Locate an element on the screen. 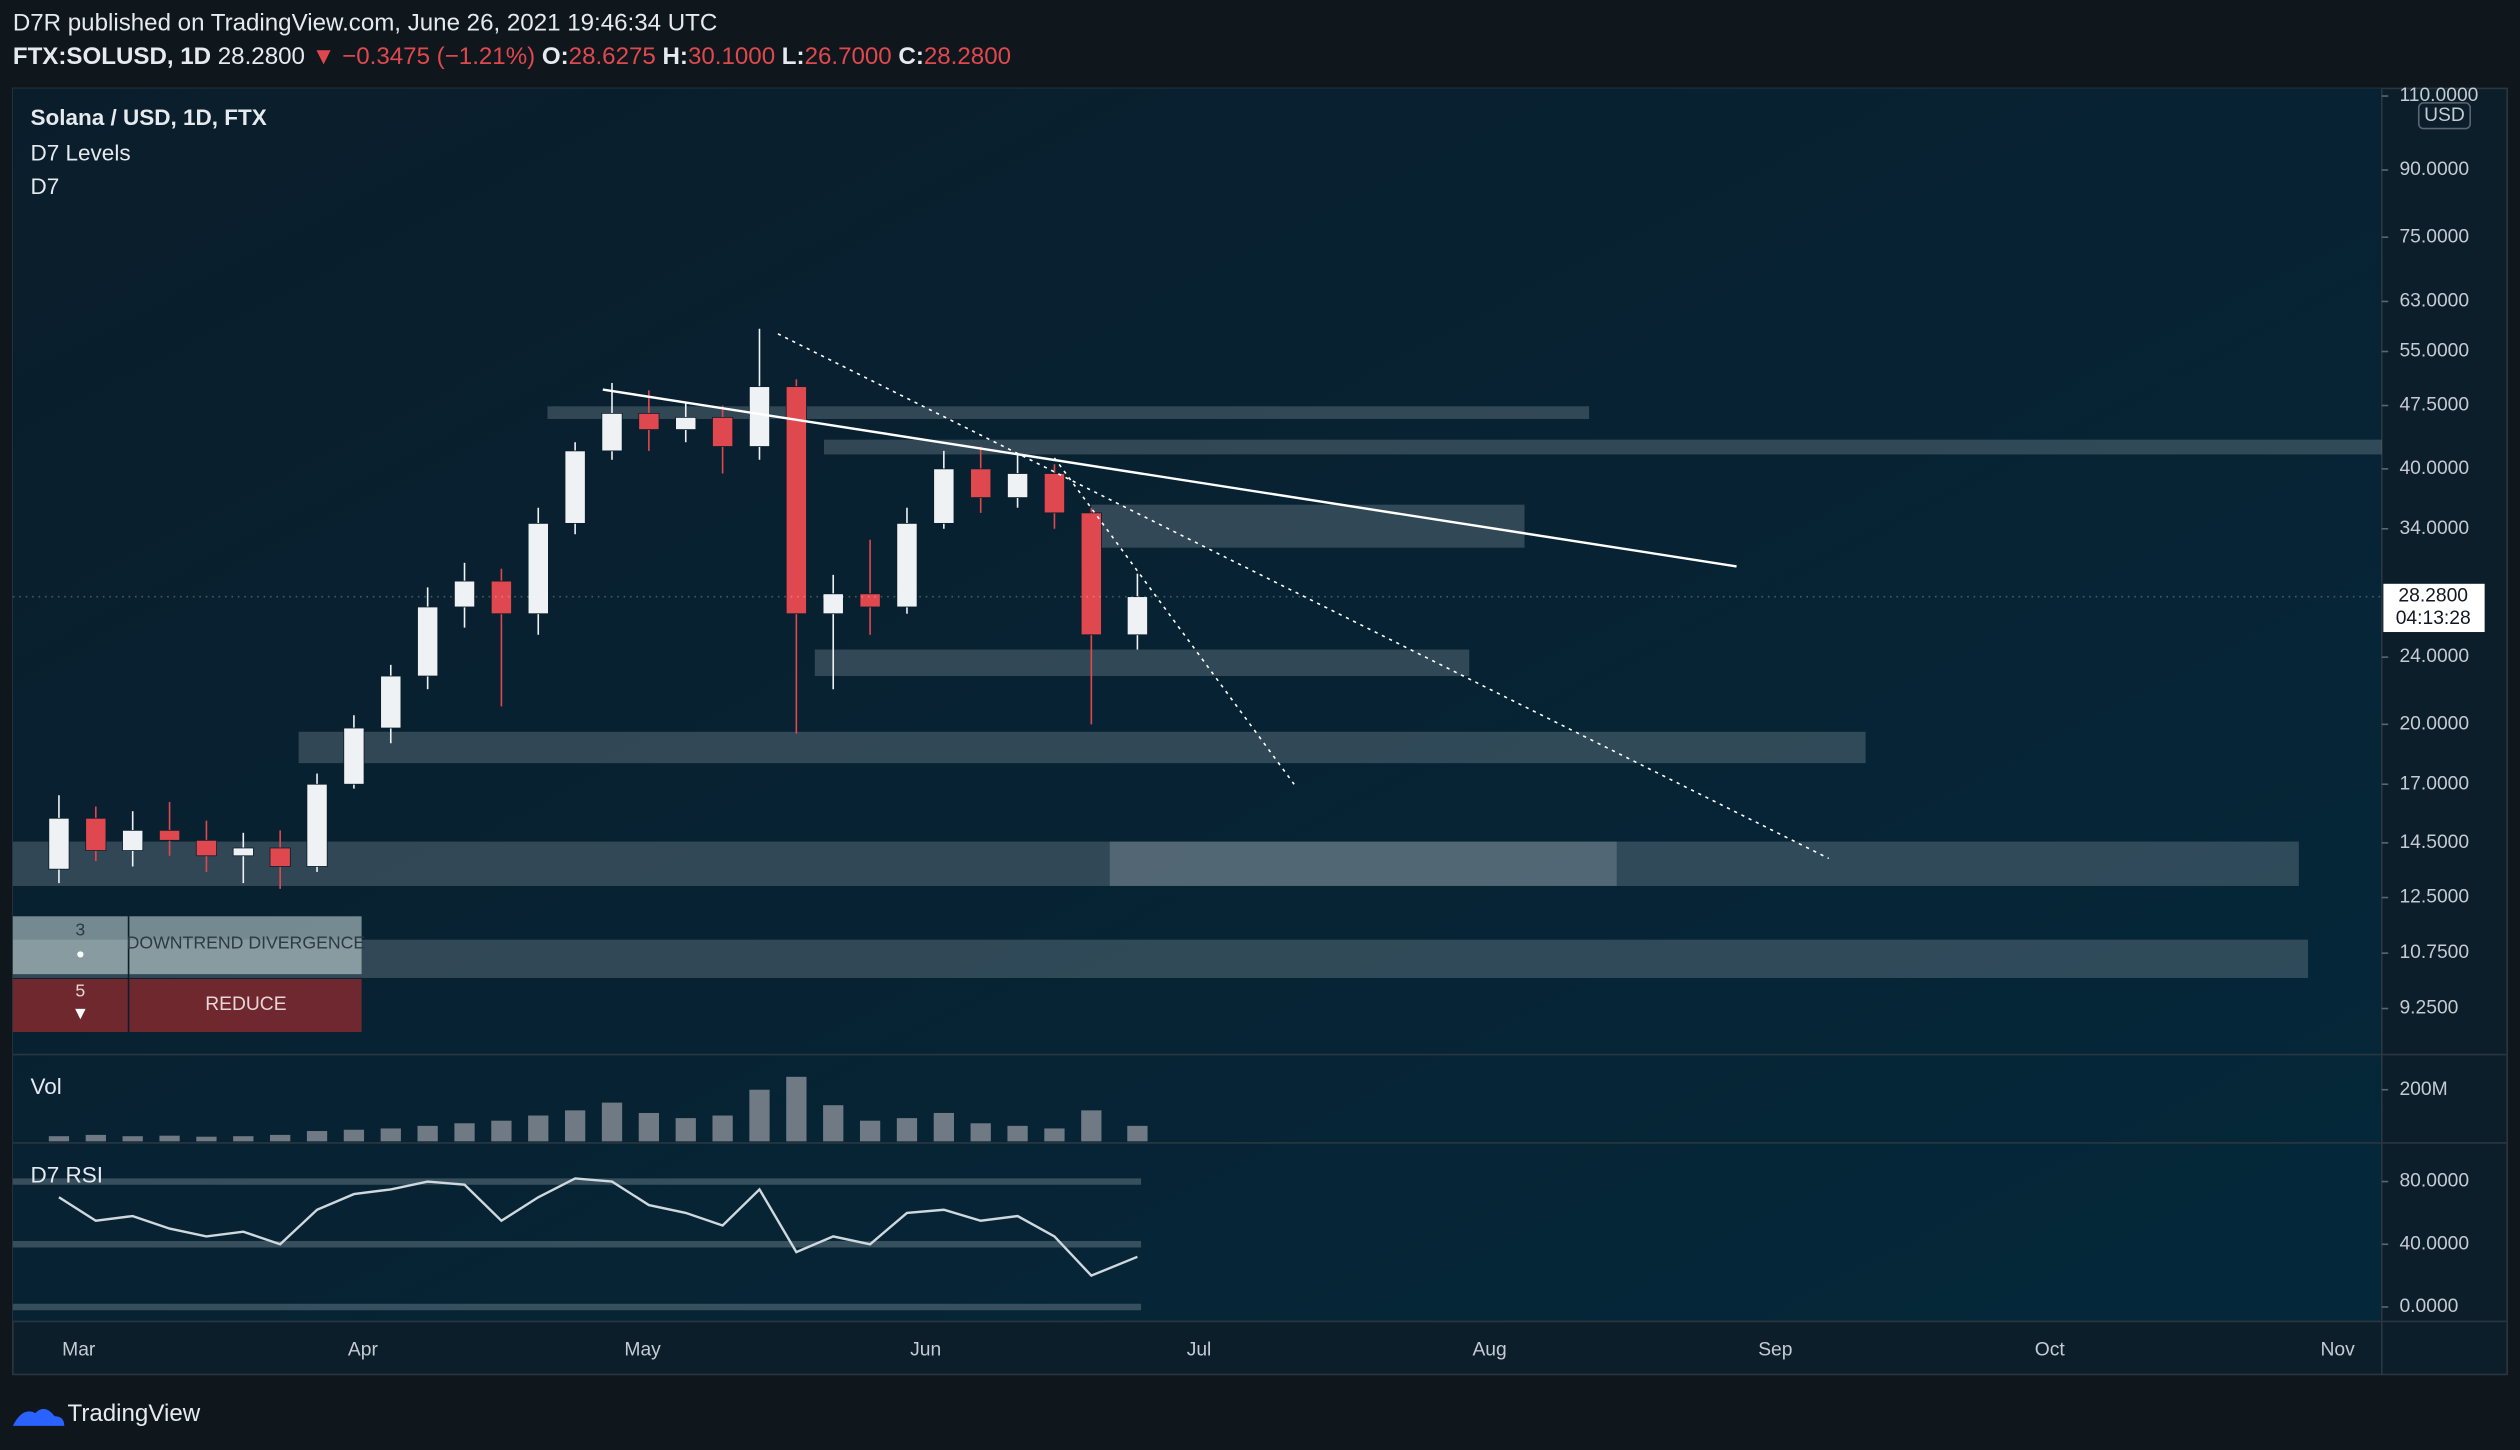  x-tick-label: Nov is located at coordinates (2337, 1349).